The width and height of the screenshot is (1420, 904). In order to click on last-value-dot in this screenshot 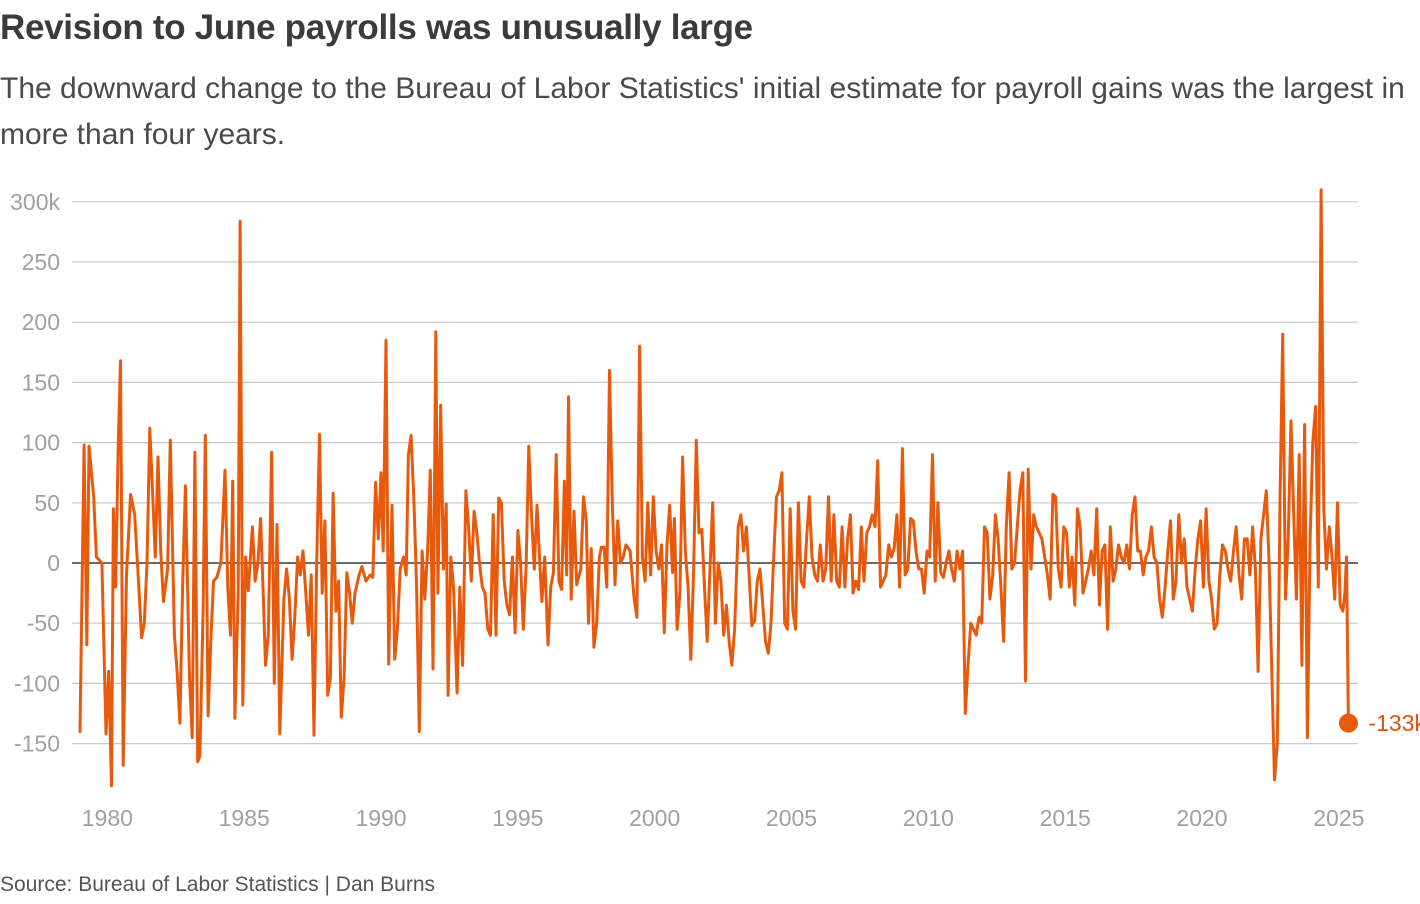, I will do `click(1348, 723)`.